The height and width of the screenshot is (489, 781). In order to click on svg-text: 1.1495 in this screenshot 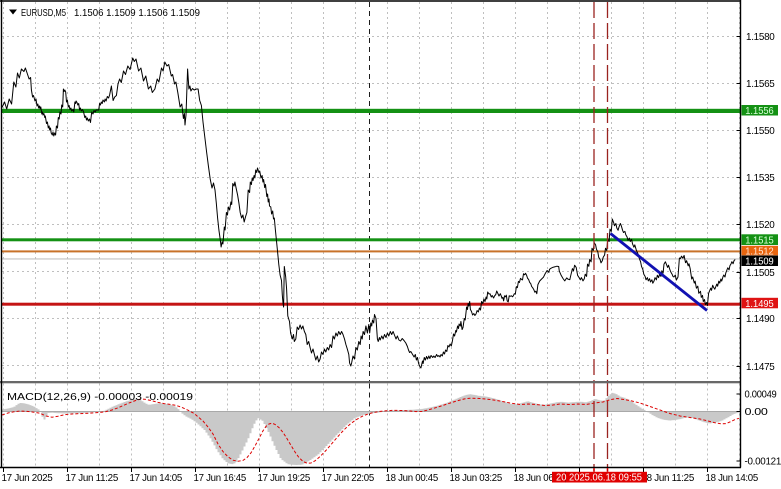, I will do `click(759, 304)`.